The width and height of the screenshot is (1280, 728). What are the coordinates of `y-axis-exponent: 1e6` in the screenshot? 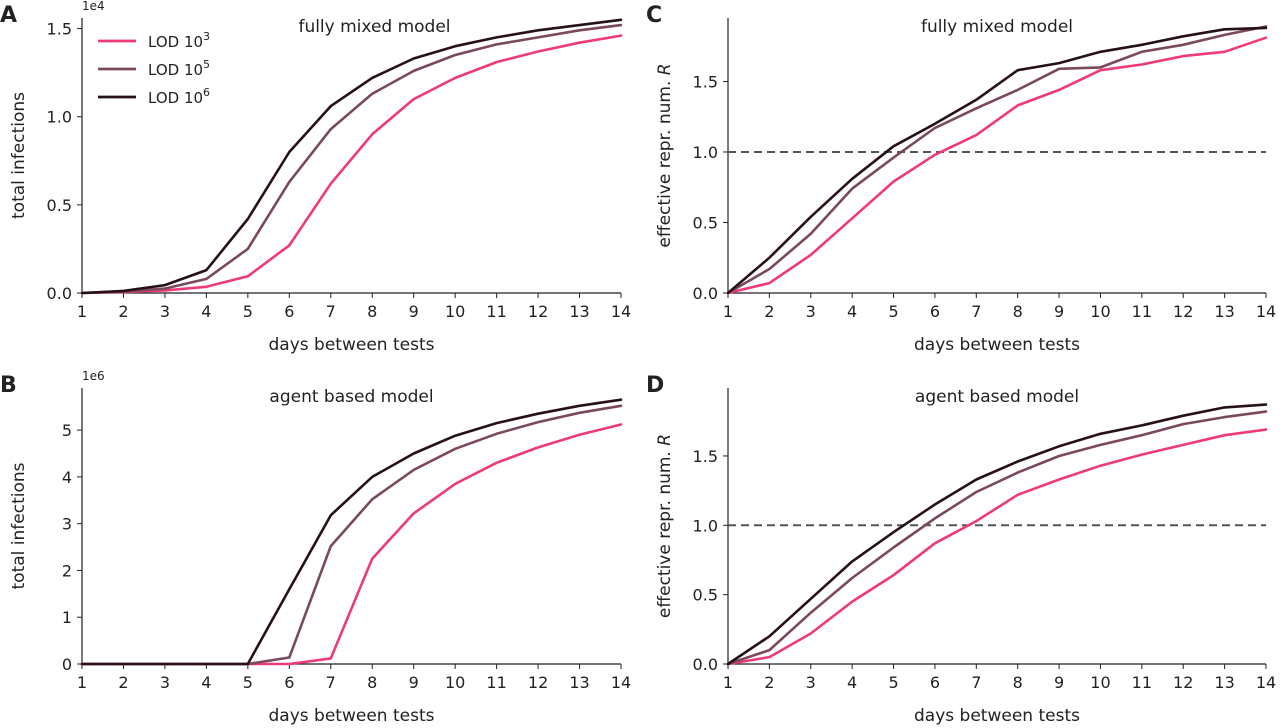 It's located at (93, 376).